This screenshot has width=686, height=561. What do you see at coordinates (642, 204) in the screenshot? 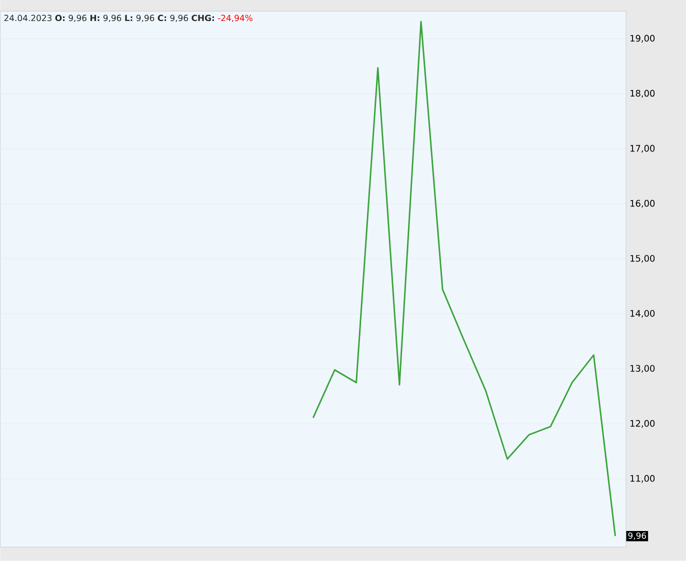
I see `y-tick-label: 16,00` at bounding box center [642, 204].